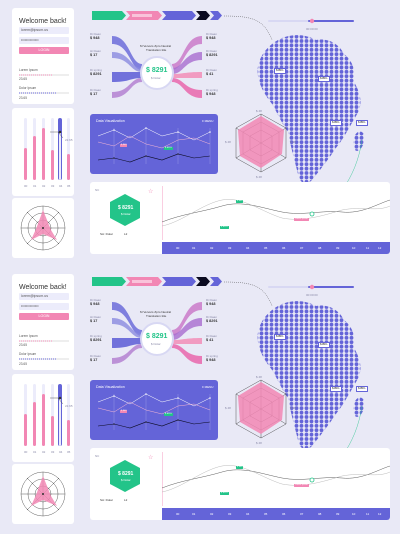  What do you see at coordinates (95, 304) in the screenshot?
I see `sankey-left-0-value: $ 948` at bounding box center [95, 304].